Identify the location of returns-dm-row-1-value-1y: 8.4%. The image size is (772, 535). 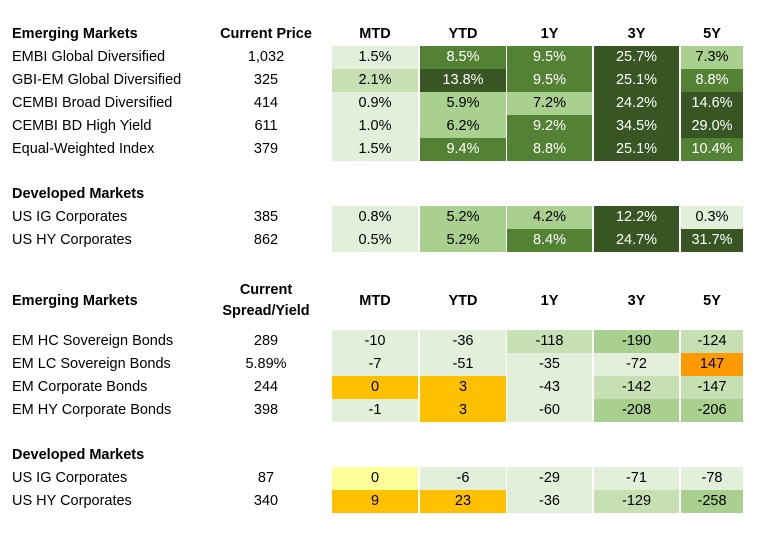
(549, 240).